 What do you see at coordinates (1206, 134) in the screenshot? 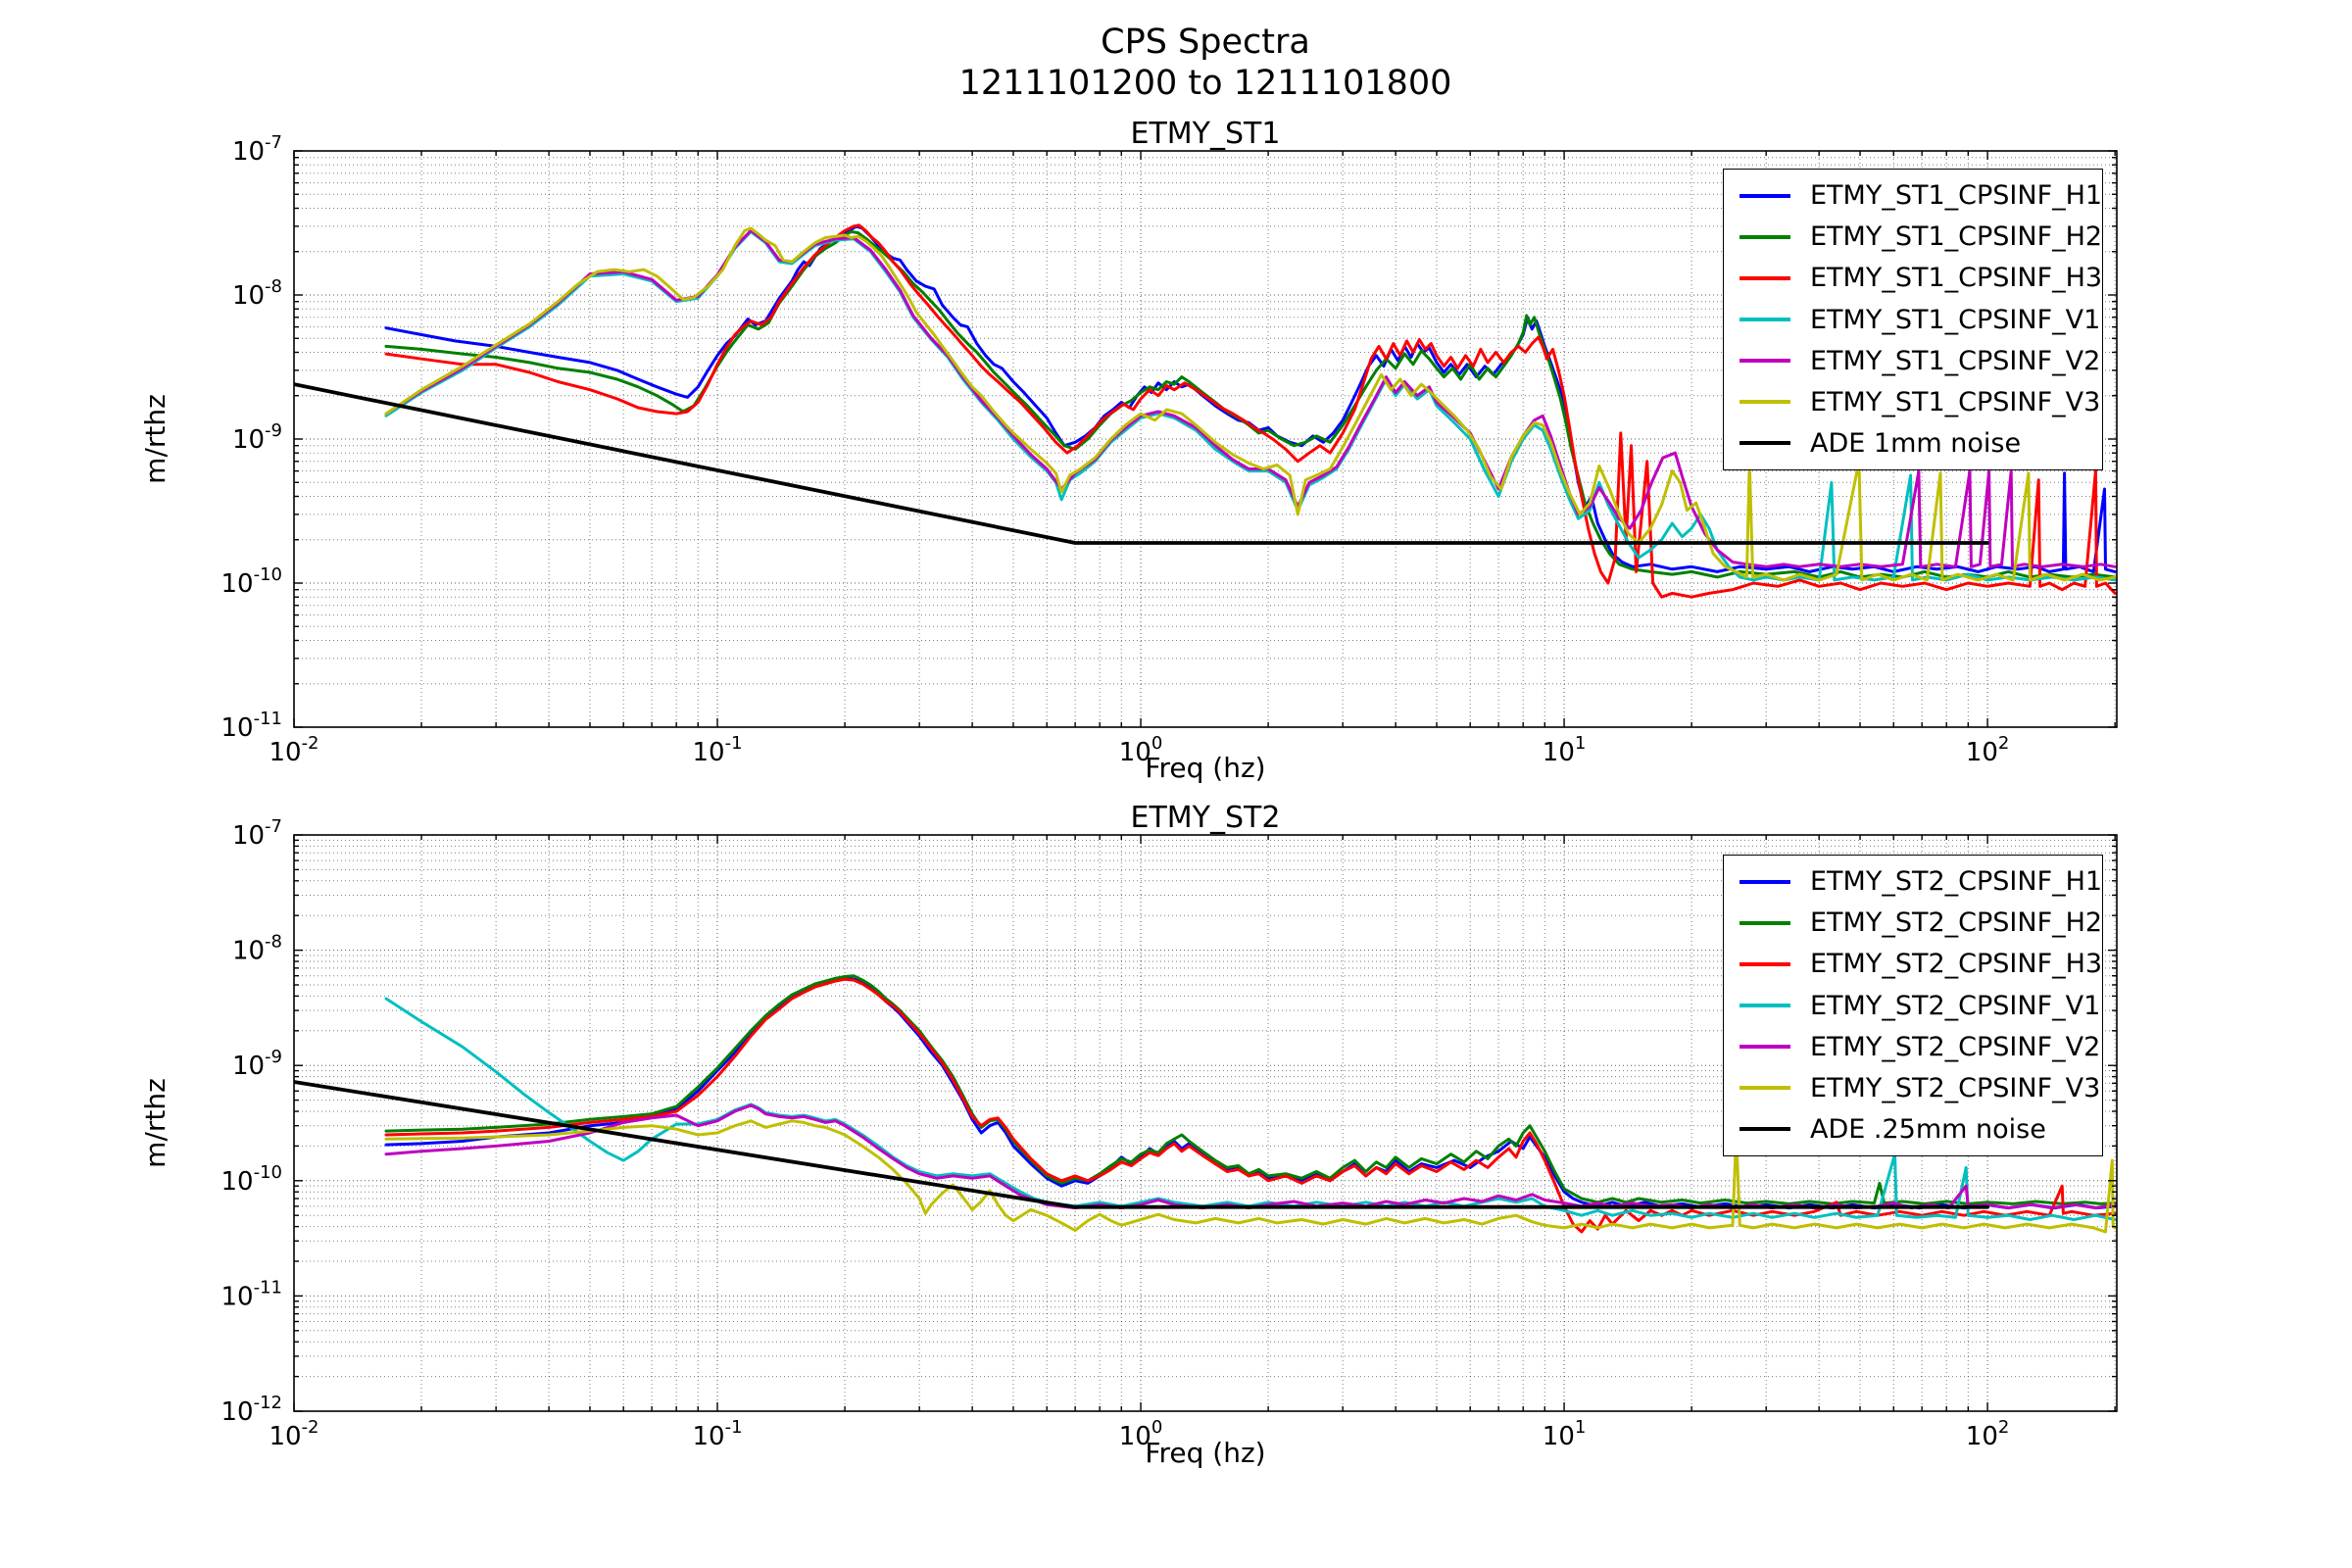
I see `plot1-title: ETMY_ST1` at bounding box center [1206, 134].